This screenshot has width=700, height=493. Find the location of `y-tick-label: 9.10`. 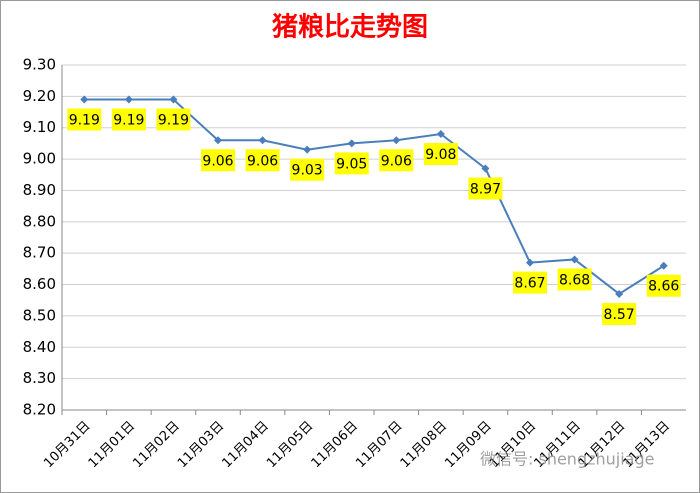

y-tick-label: 9.10 is located at coordinates (39, 127).